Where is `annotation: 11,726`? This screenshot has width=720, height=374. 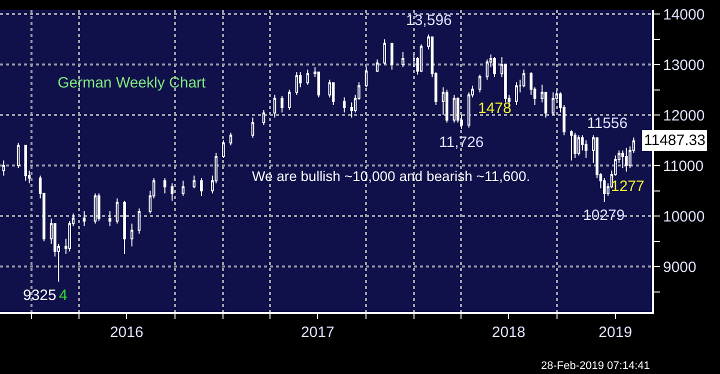 annotation: 11,726 is located at coordinates (461, 142).